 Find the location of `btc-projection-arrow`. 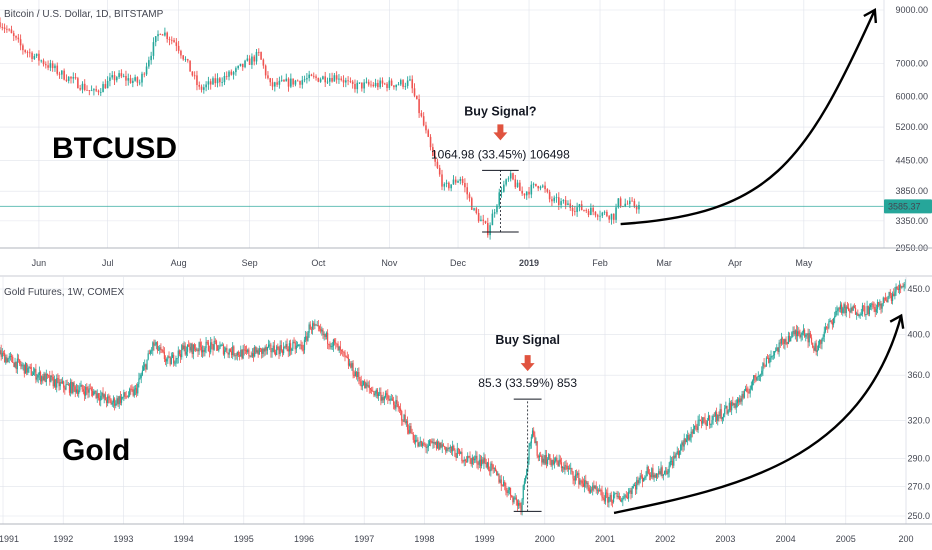

btc-projection-arrow is located at coordinates (748, 117).